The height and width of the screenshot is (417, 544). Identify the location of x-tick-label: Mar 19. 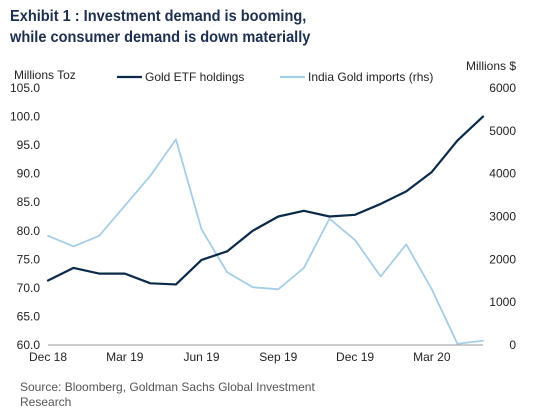
(125, 357).